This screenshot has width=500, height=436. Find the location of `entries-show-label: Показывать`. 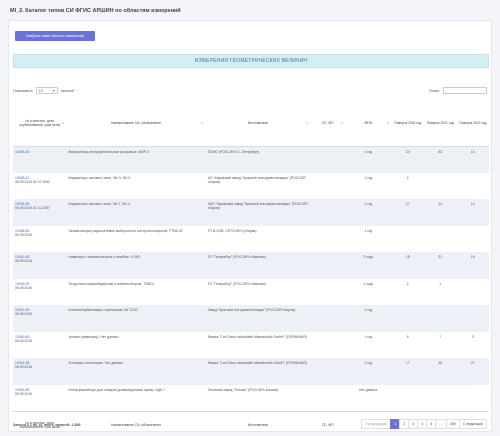

entries-show-label: Показывать is located at coordinates (23, 90).